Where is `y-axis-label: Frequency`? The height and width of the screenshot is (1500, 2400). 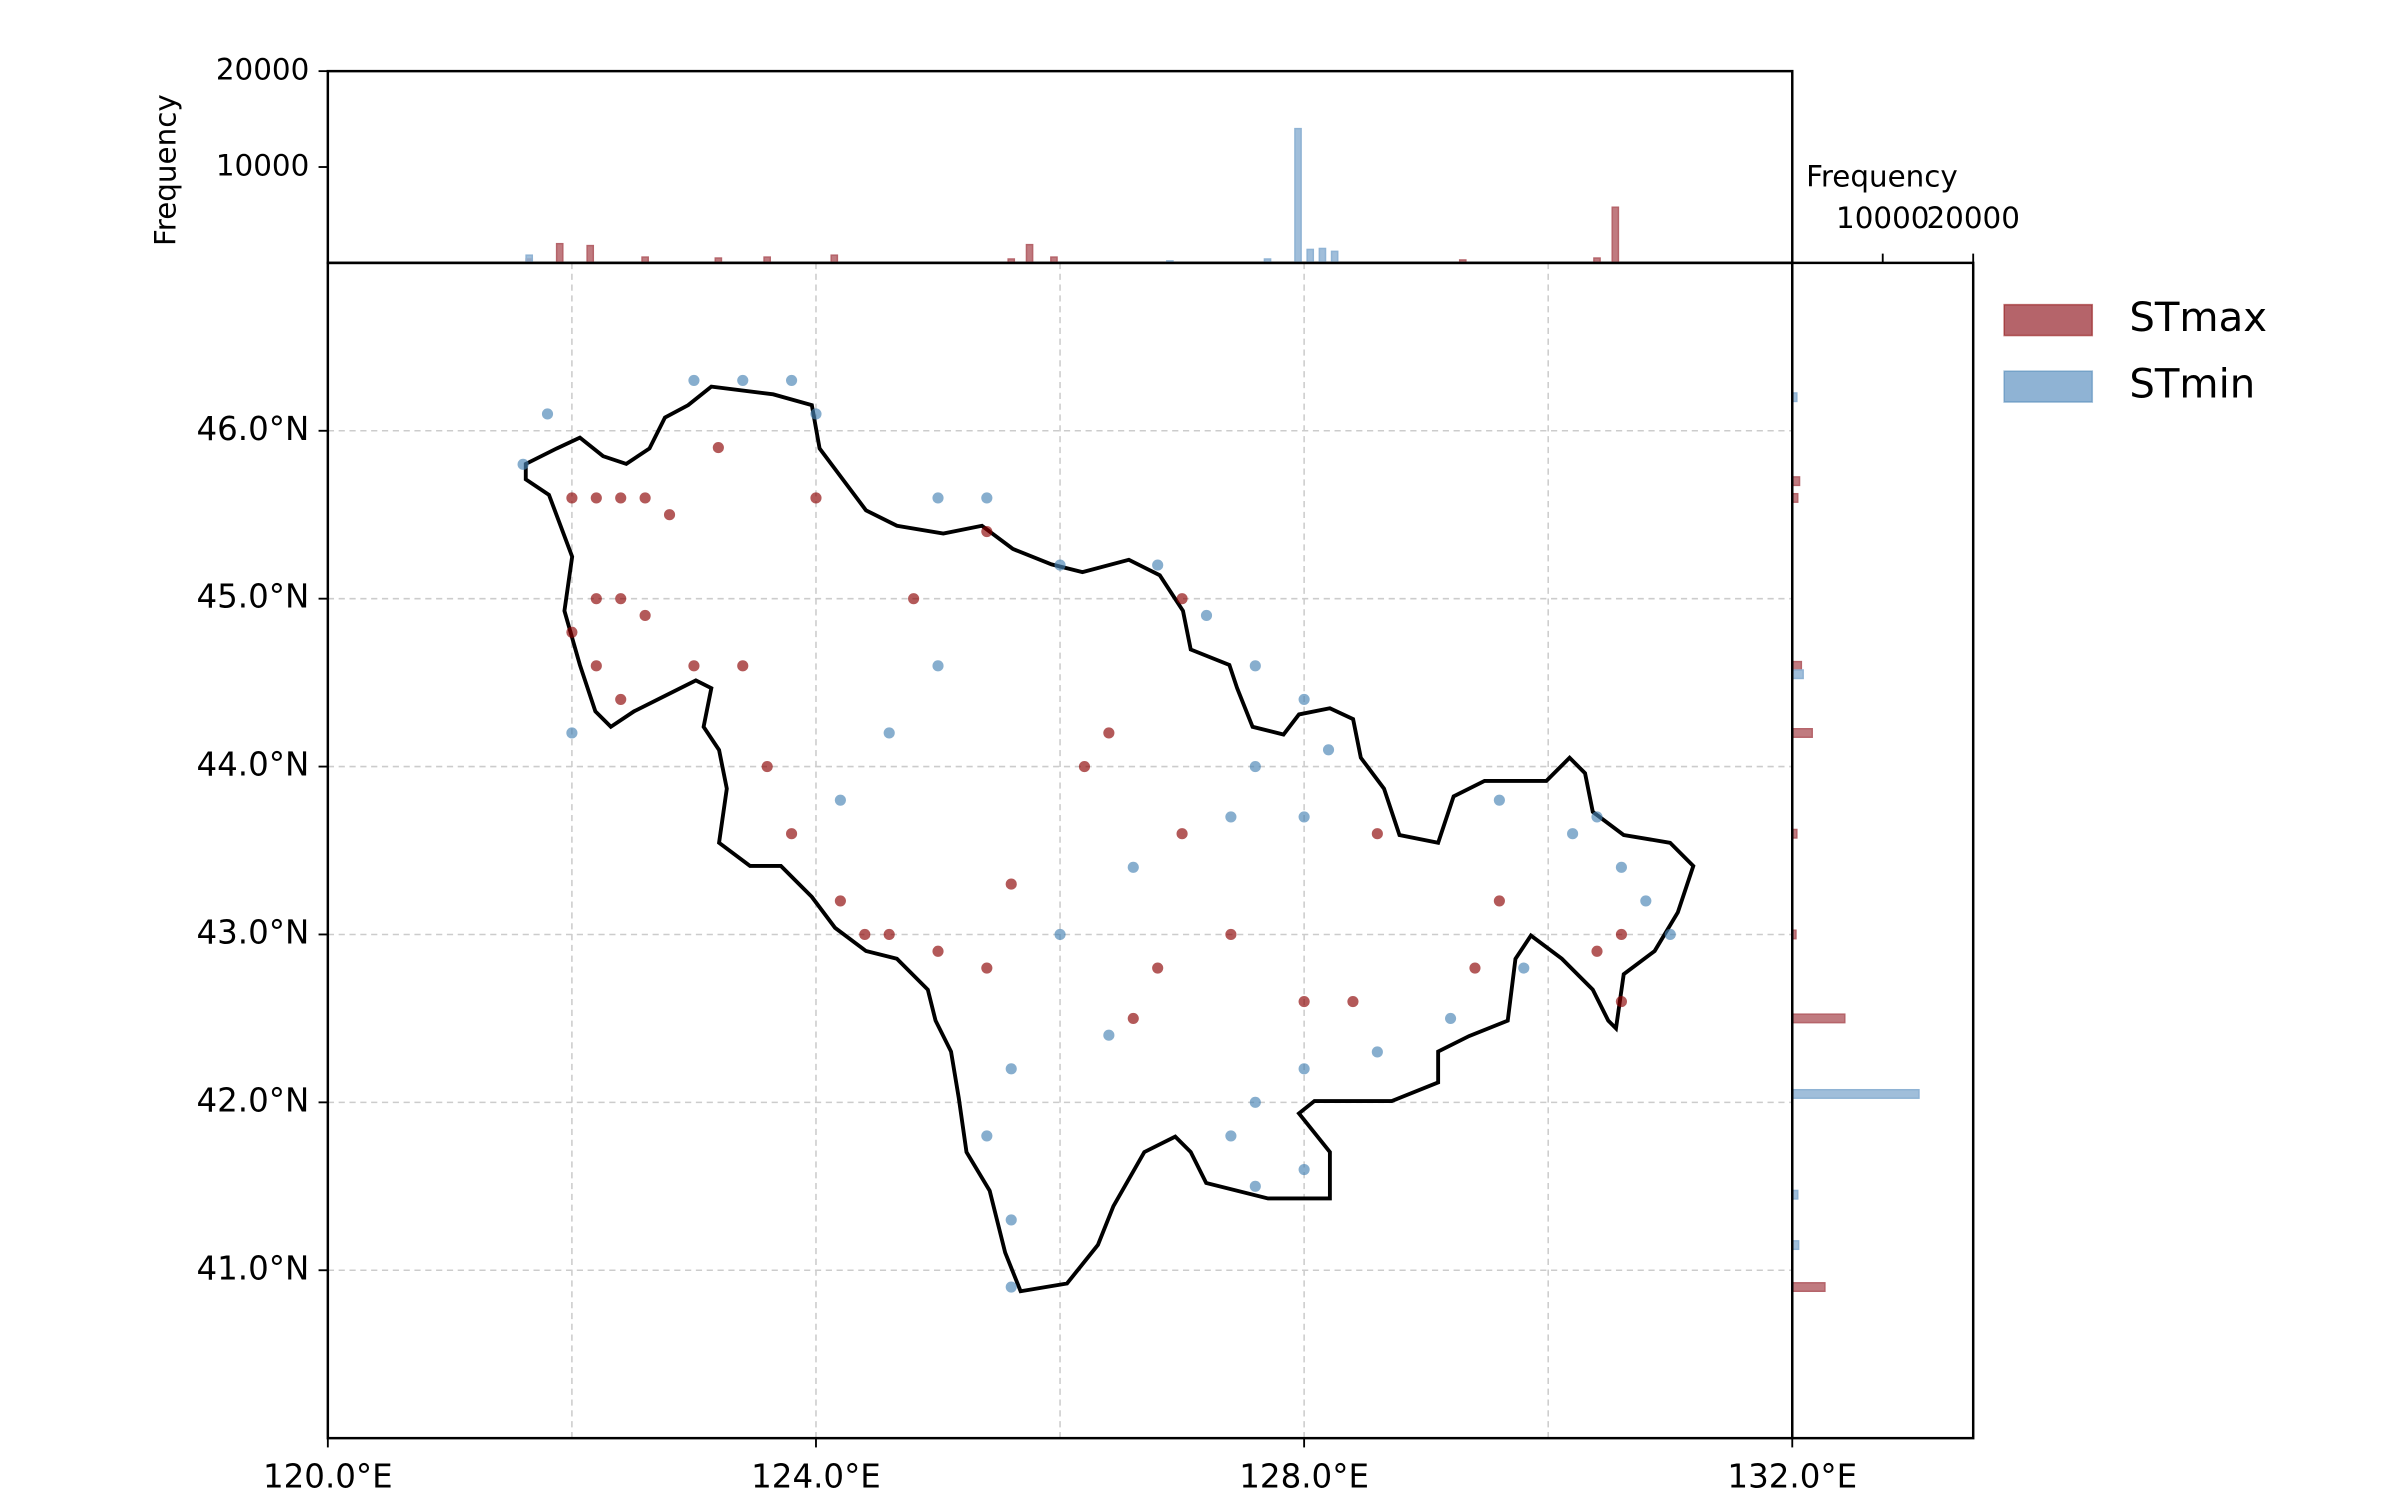
y-axis-label: Frequency is located at coordinates (166, 170).